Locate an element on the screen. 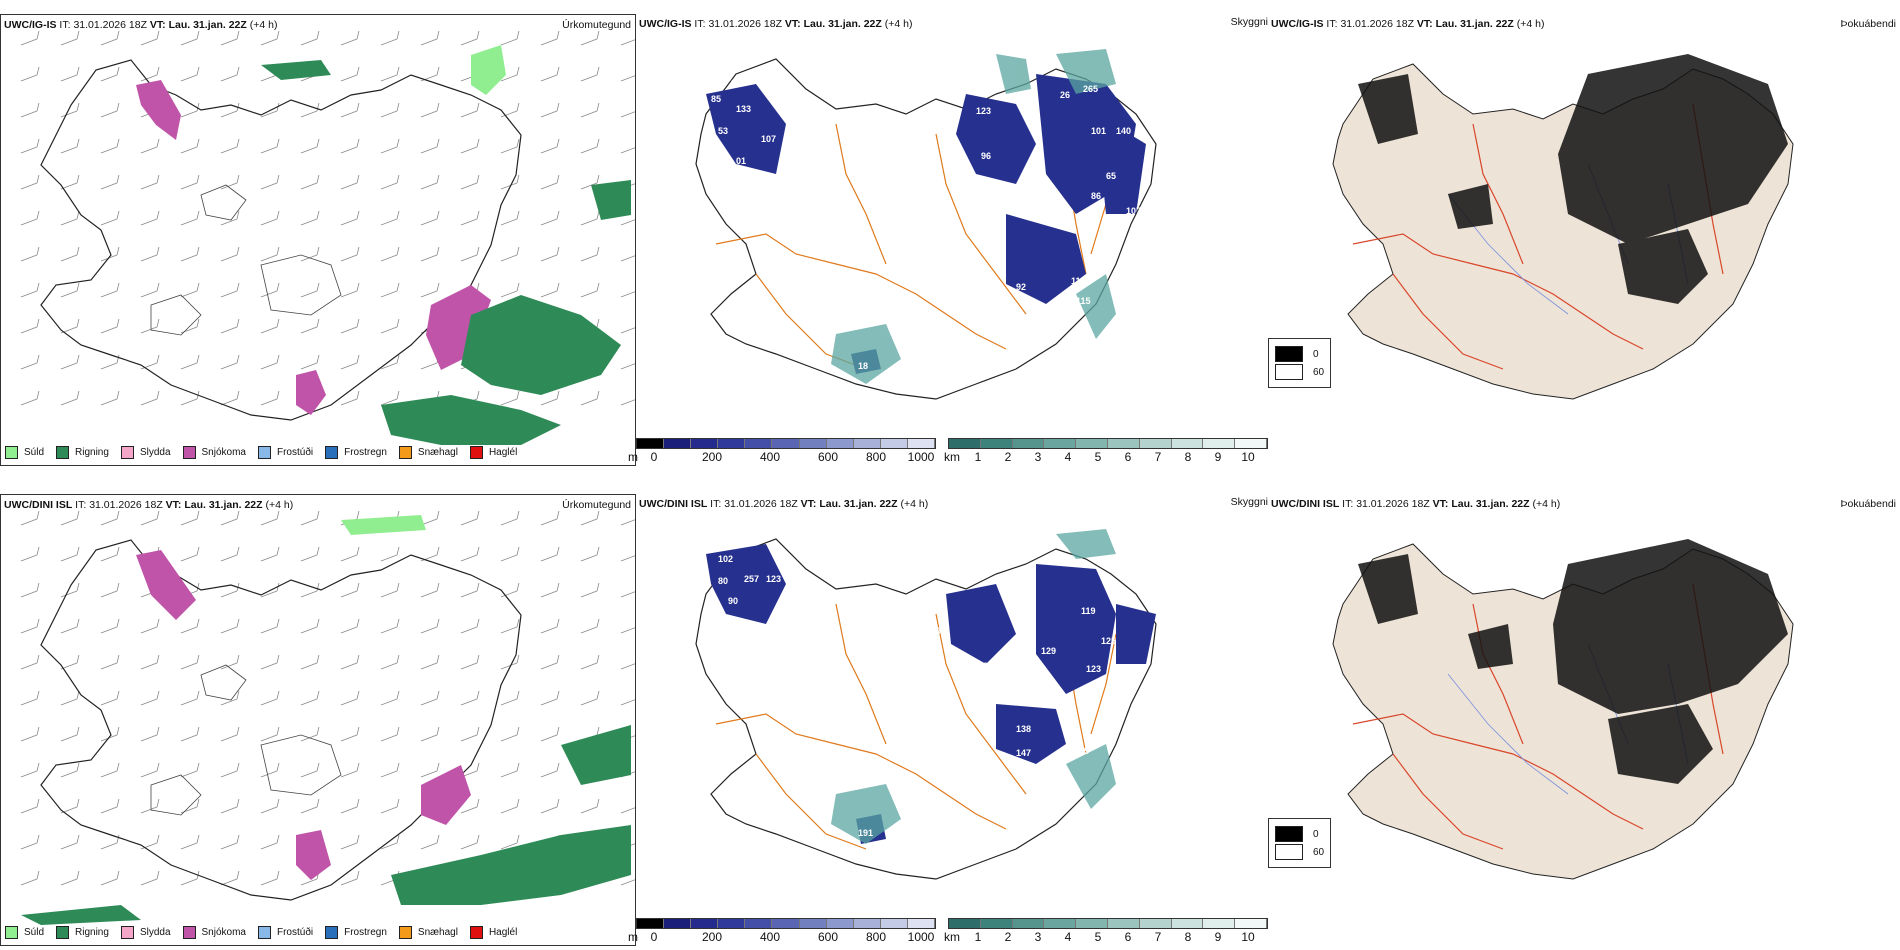 The width and height of the screenshot is (1900, 950). visibility-areas is located at coordinates (973, 686).